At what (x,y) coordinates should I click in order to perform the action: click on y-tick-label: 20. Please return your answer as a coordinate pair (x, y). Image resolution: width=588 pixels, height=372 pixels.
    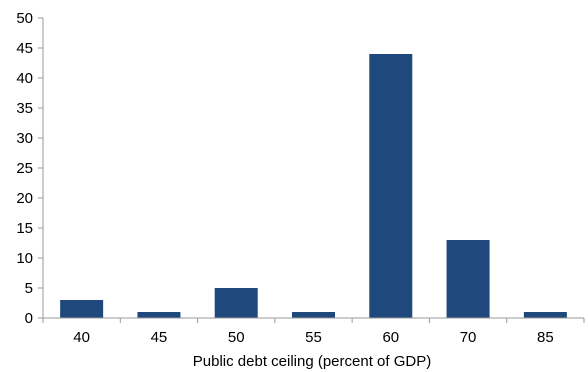
    Looking at the image, I should click on (24, 198).